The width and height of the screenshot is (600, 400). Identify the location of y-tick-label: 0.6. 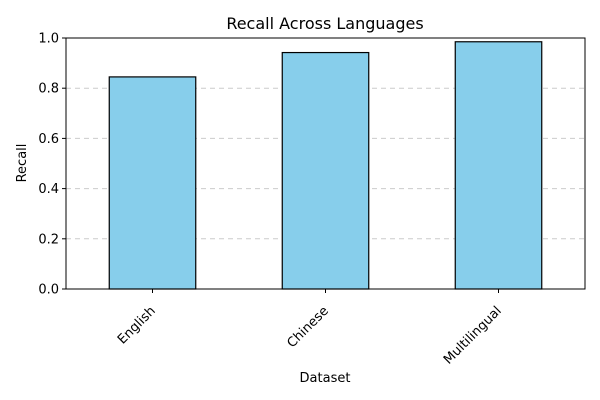
(48, 139).